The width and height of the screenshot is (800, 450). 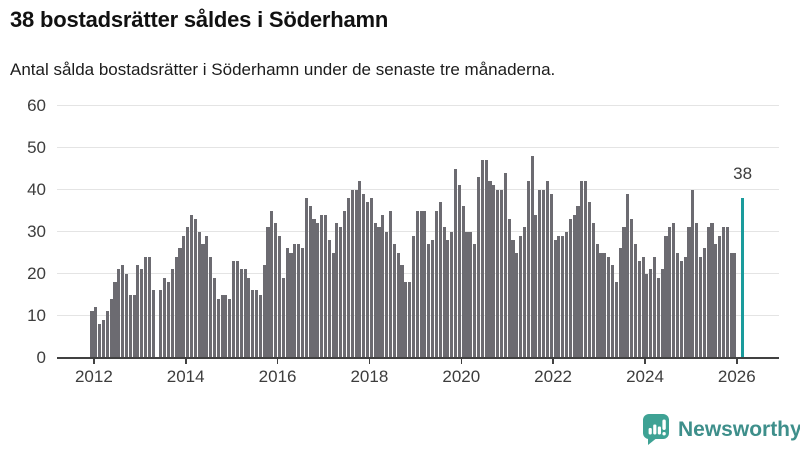 What do you see at coordinates (737, 361) in the screenshot?
I see `x-tick-mark` at bounding box center [737, 361].